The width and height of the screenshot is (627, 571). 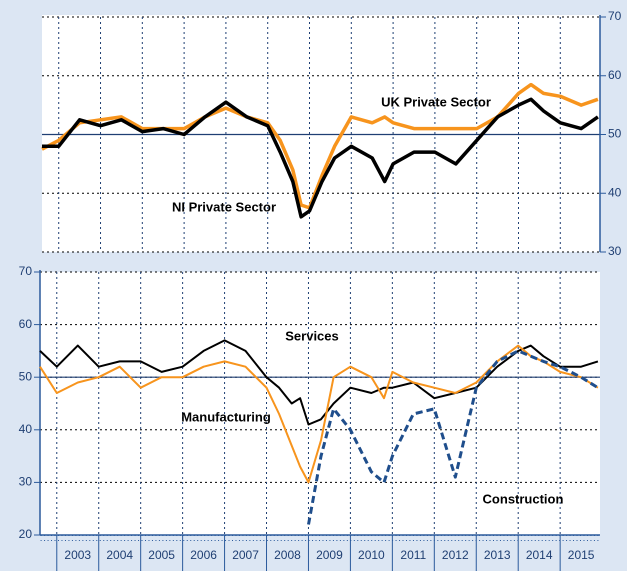 I want to click on x-tick-label: 2006, so click(x=203, y=555).